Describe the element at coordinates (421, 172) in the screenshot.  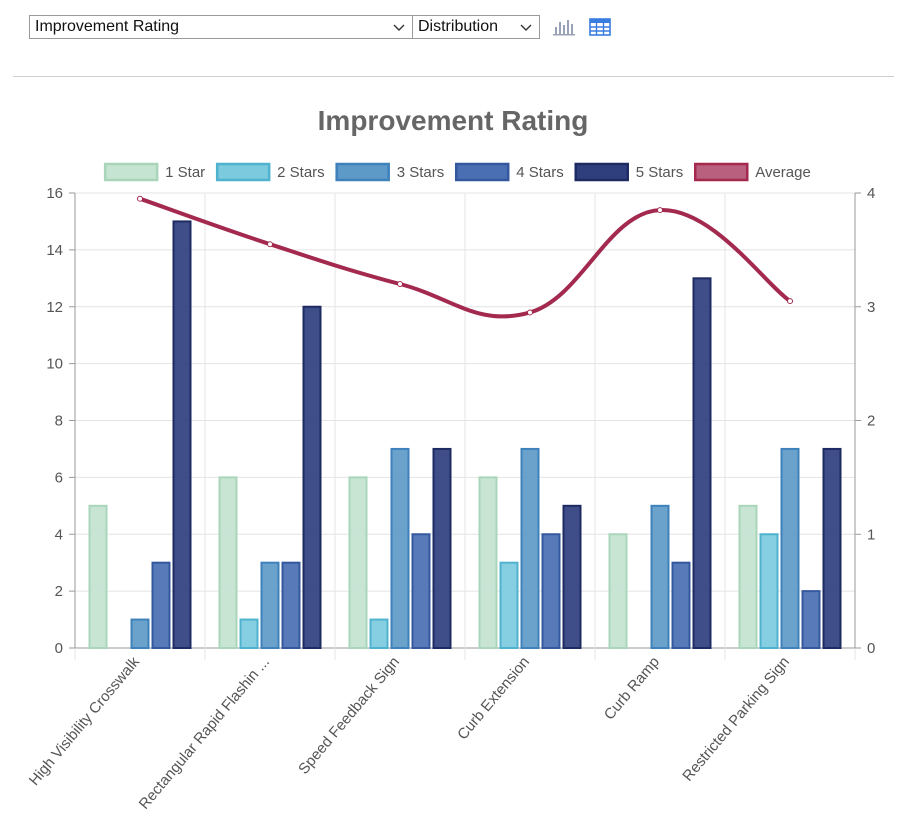
I see `legend-label: 3 Stars` at that location.